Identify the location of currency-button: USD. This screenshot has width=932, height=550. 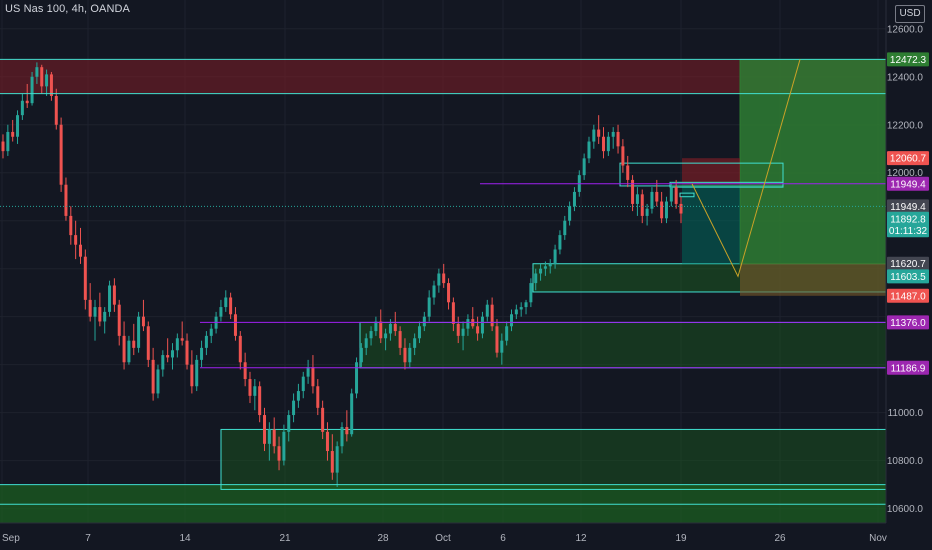
(910, 14).